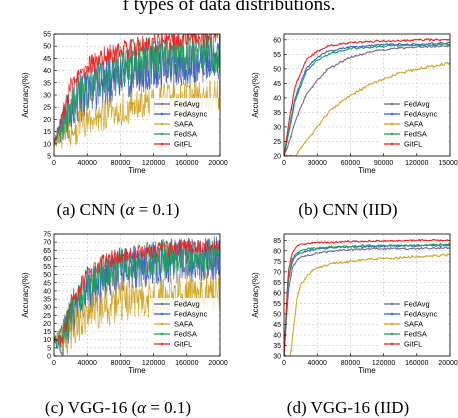 The image size is (458, 418). What do you see at coordinates (47, 316) in the screenshot?
I see `y-tick-label: 25` at bounding box center [47, 316].